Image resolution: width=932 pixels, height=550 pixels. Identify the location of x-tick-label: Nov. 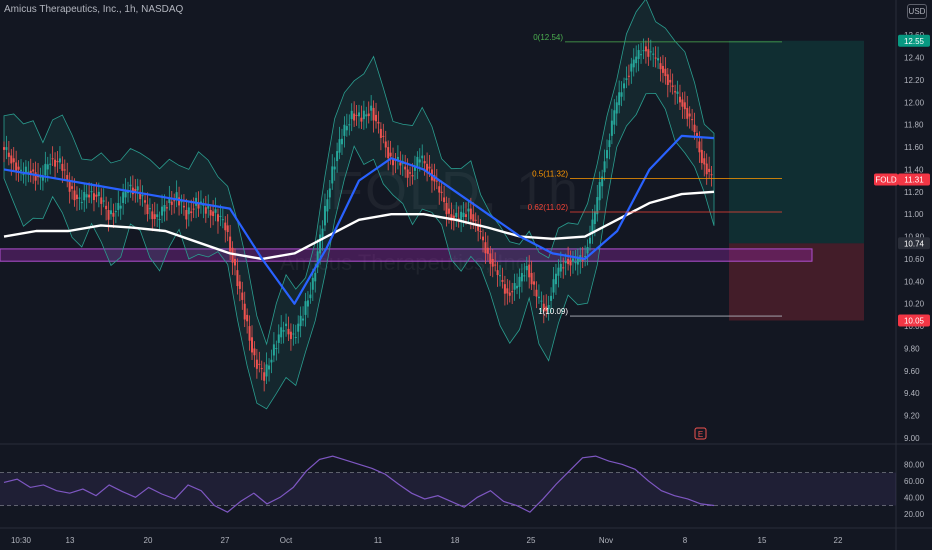
(606, 540).